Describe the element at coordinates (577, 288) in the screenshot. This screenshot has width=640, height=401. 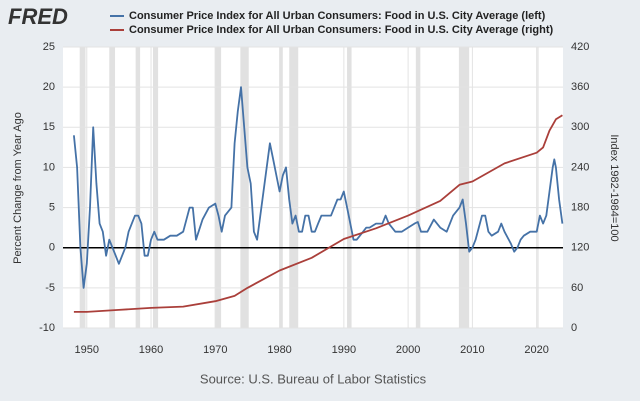
I see `y2-tick-label: 60` at that location.